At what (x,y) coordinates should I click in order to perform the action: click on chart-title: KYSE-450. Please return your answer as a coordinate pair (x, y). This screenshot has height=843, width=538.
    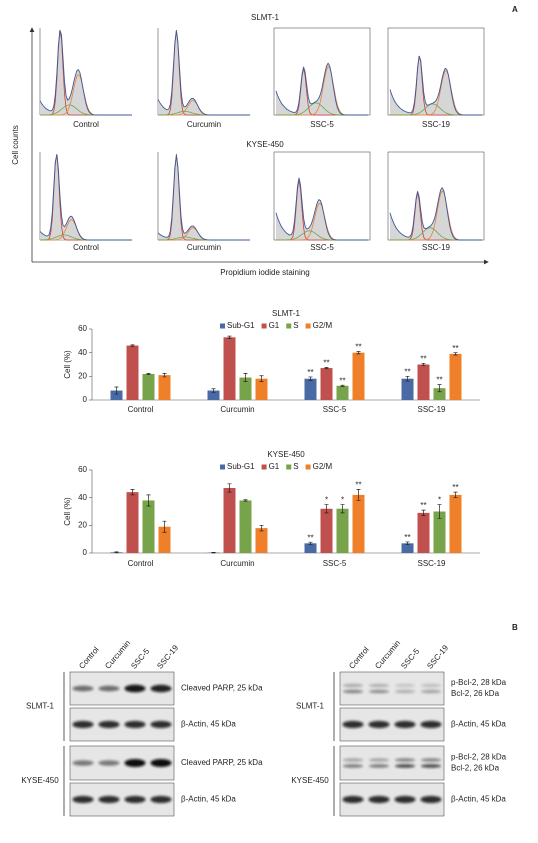
    Looking at the image, I should click on (286, 454).